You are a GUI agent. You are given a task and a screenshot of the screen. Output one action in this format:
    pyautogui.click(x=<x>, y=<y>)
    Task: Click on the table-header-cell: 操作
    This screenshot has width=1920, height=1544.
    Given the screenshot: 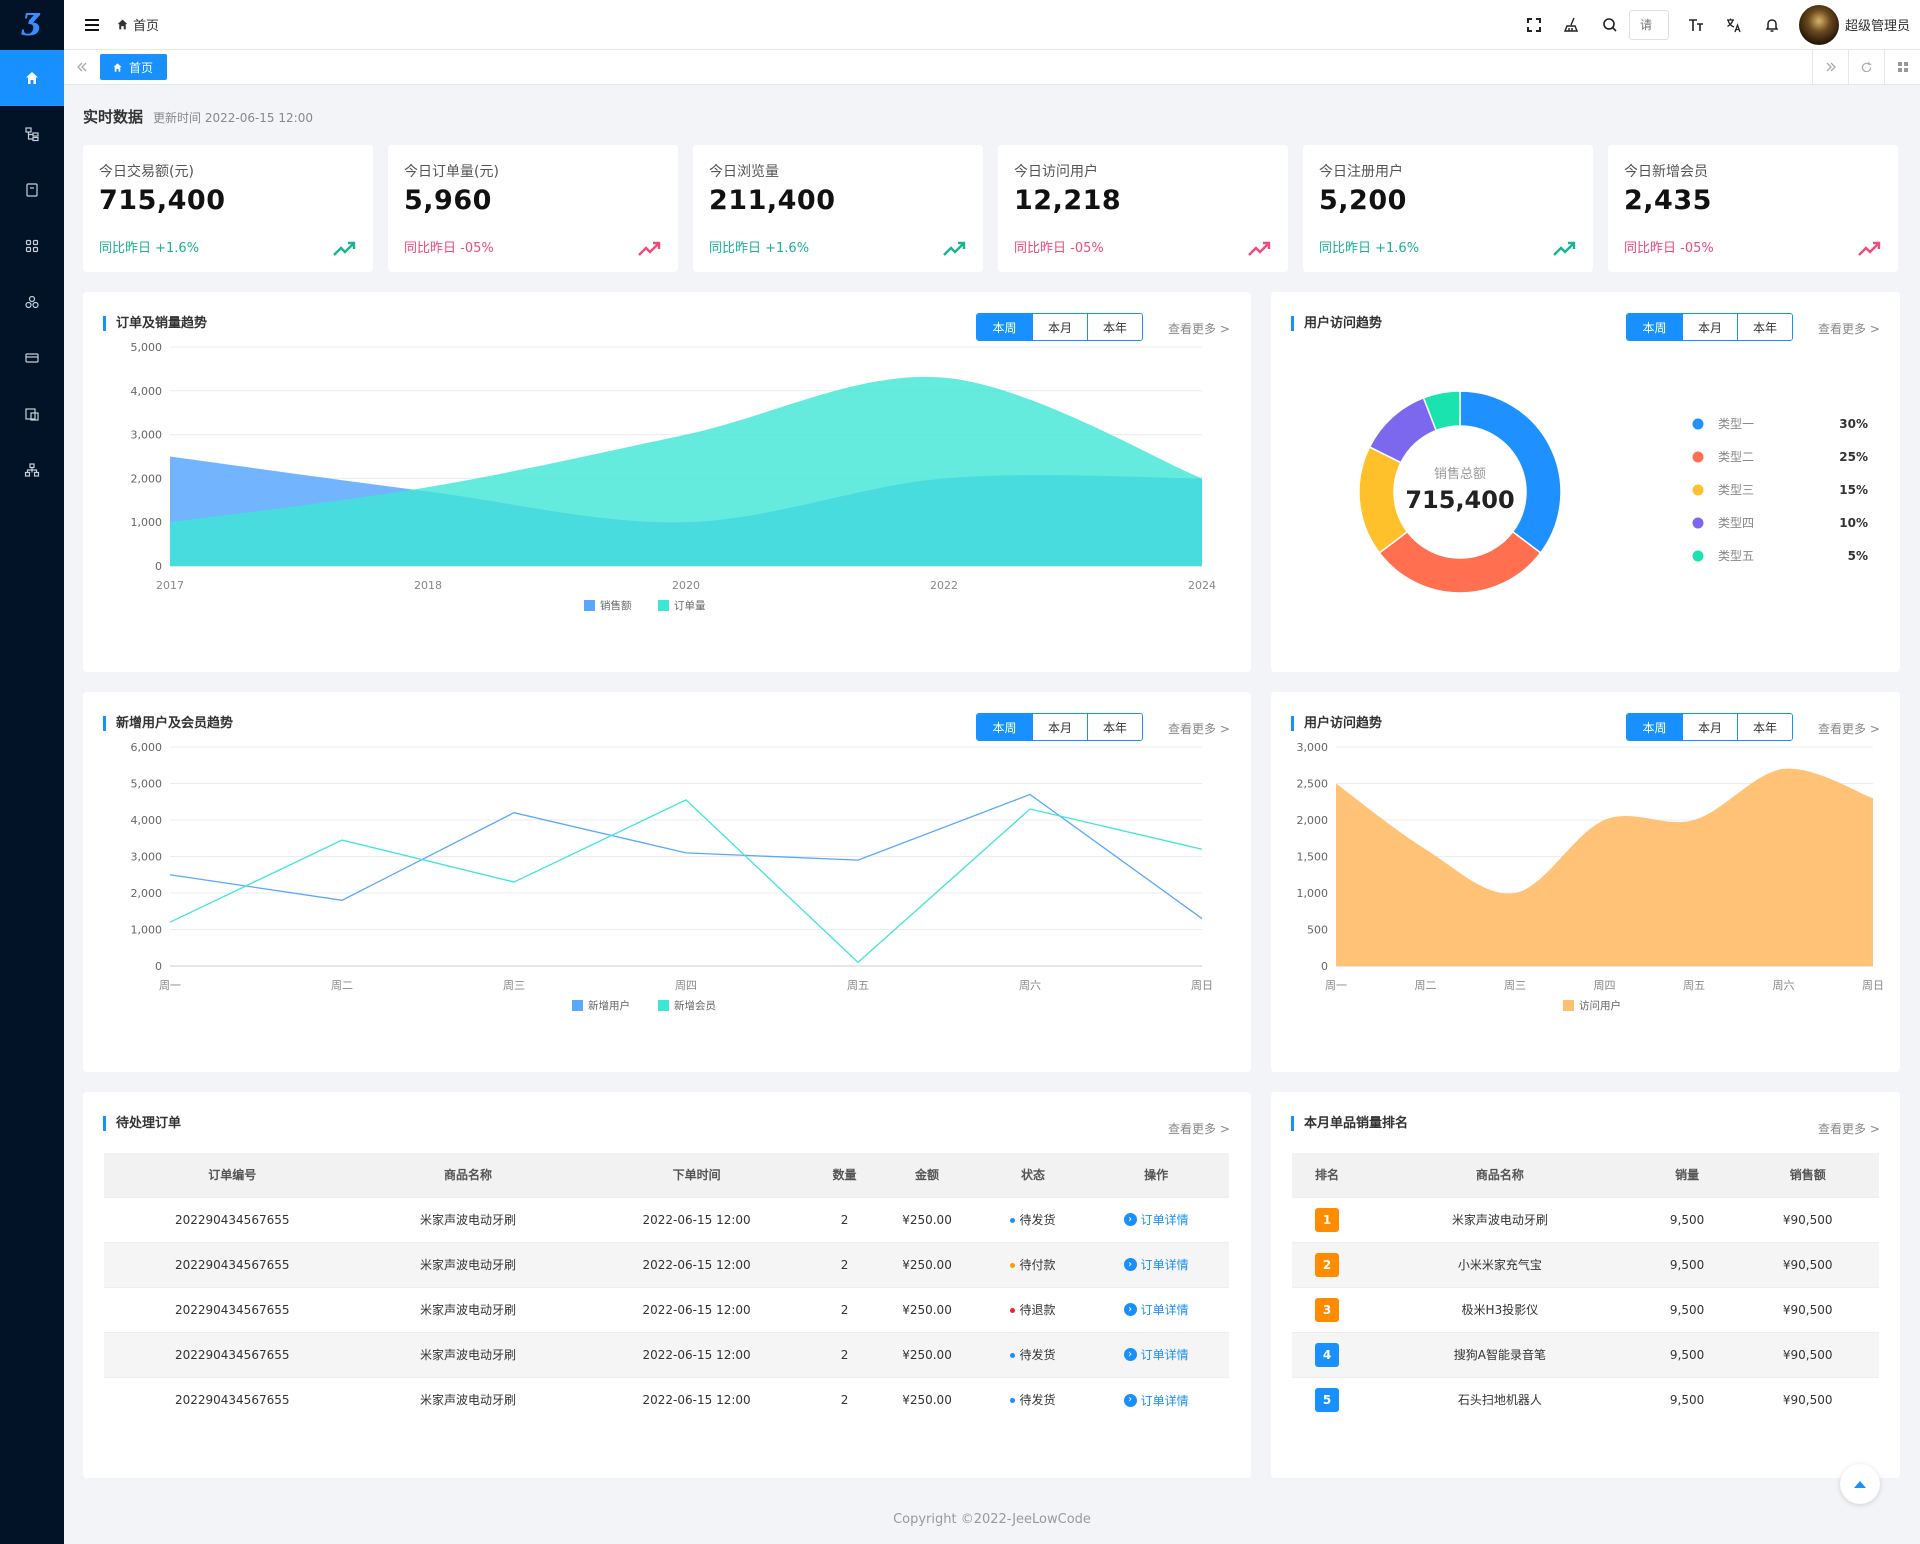 What is the action you would take?
    pyautogui.click(x=1156, y=1175)
    